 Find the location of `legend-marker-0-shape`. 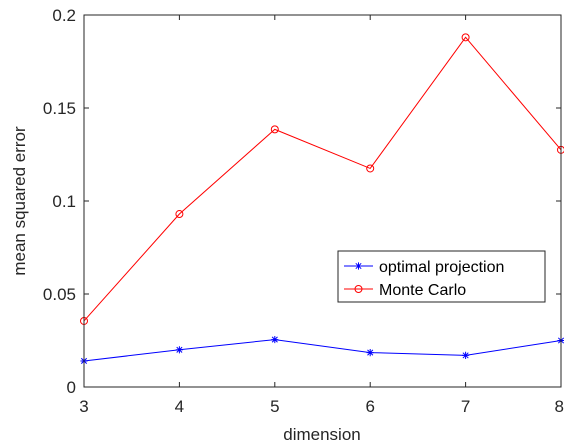

legend-marker-0-shape is located at coordinates (358, 266).